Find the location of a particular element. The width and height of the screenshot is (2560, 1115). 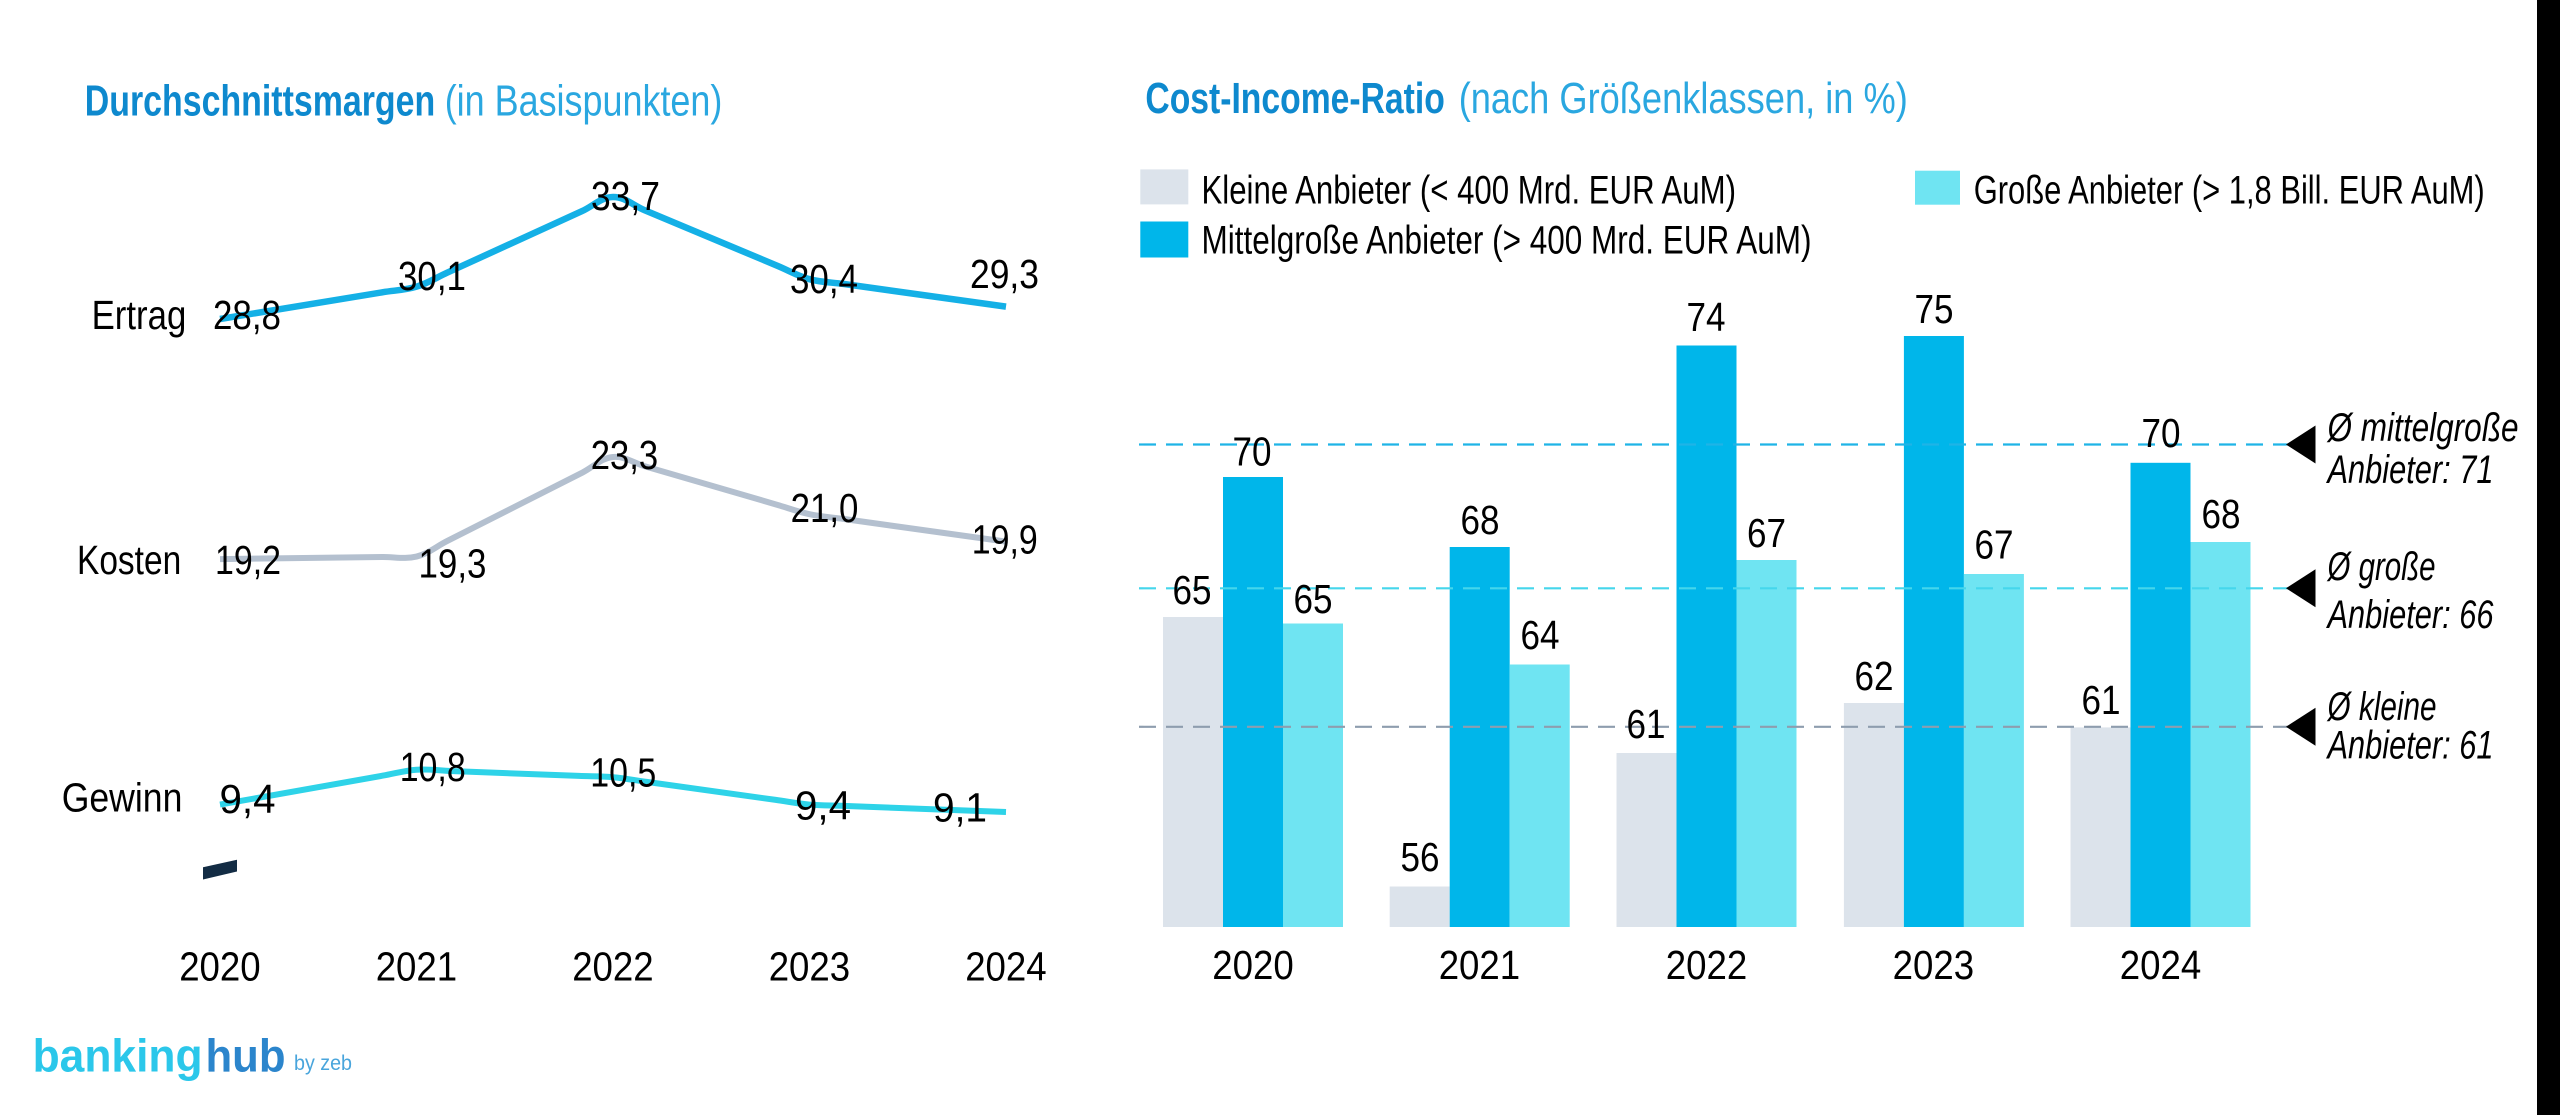

svg-text: 64 is located at coordinates (1540, 635).